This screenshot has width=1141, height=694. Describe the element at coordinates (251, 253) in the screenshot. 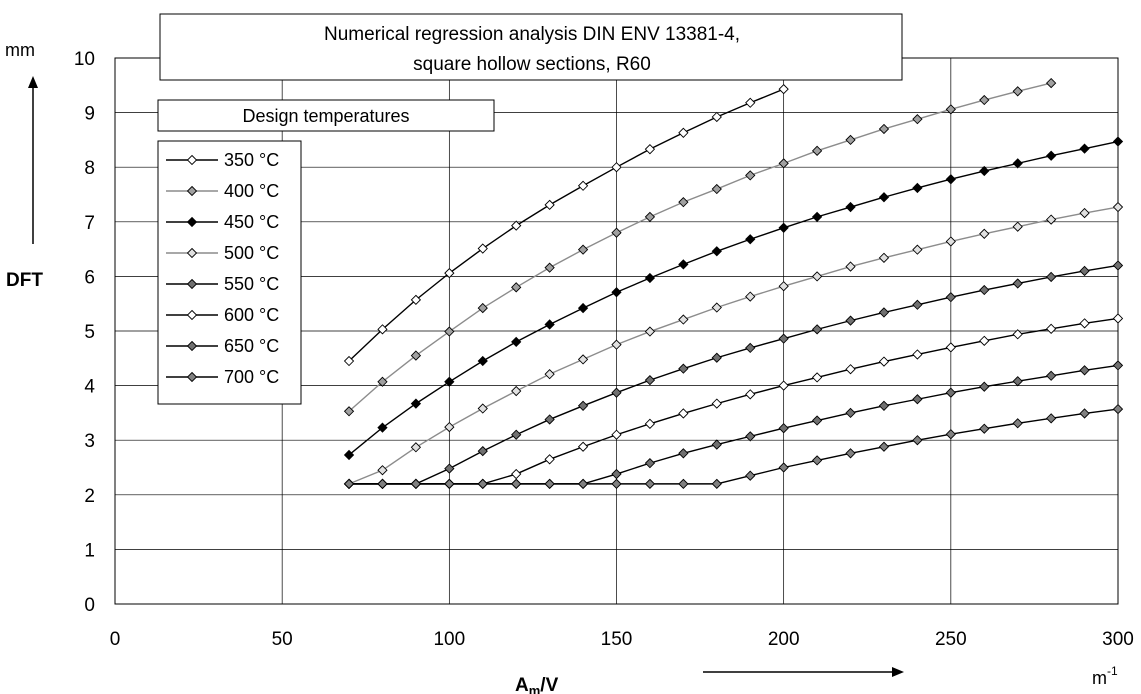

I see `legend-label: 500 °C` at that location.